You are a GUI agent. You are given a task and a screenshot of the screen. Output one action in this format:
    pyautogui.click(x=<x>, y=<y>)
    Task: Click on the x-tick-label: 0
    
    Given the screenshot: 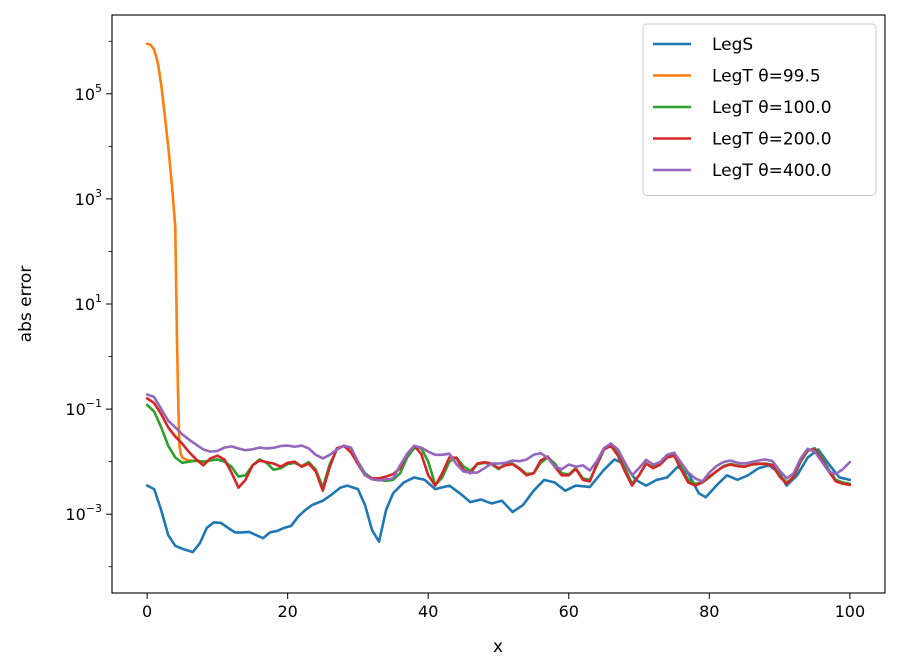 What is the action you would take?
    pyautogui.click(x=147, y=611)
    